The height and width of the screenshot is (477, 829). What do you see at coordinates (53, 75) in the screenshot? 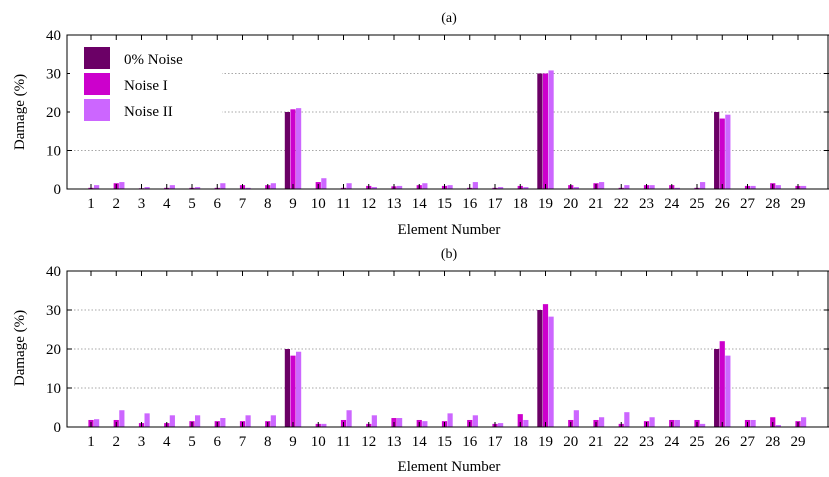
I see `panel-a-ytick-label: 30` at bounding box center [53, 75].